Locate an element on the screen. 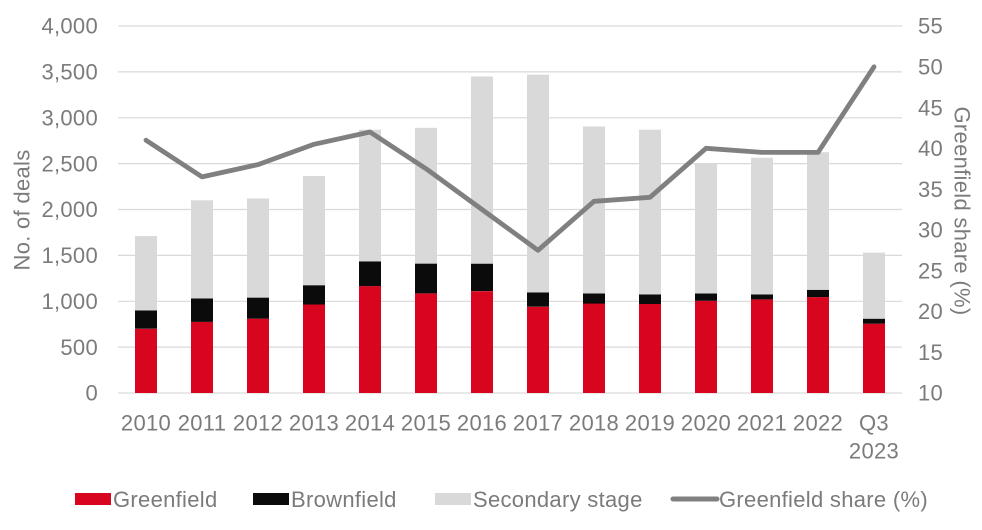  right-axis-title: Greenfield share (%) is located at coordinates (961, 211).